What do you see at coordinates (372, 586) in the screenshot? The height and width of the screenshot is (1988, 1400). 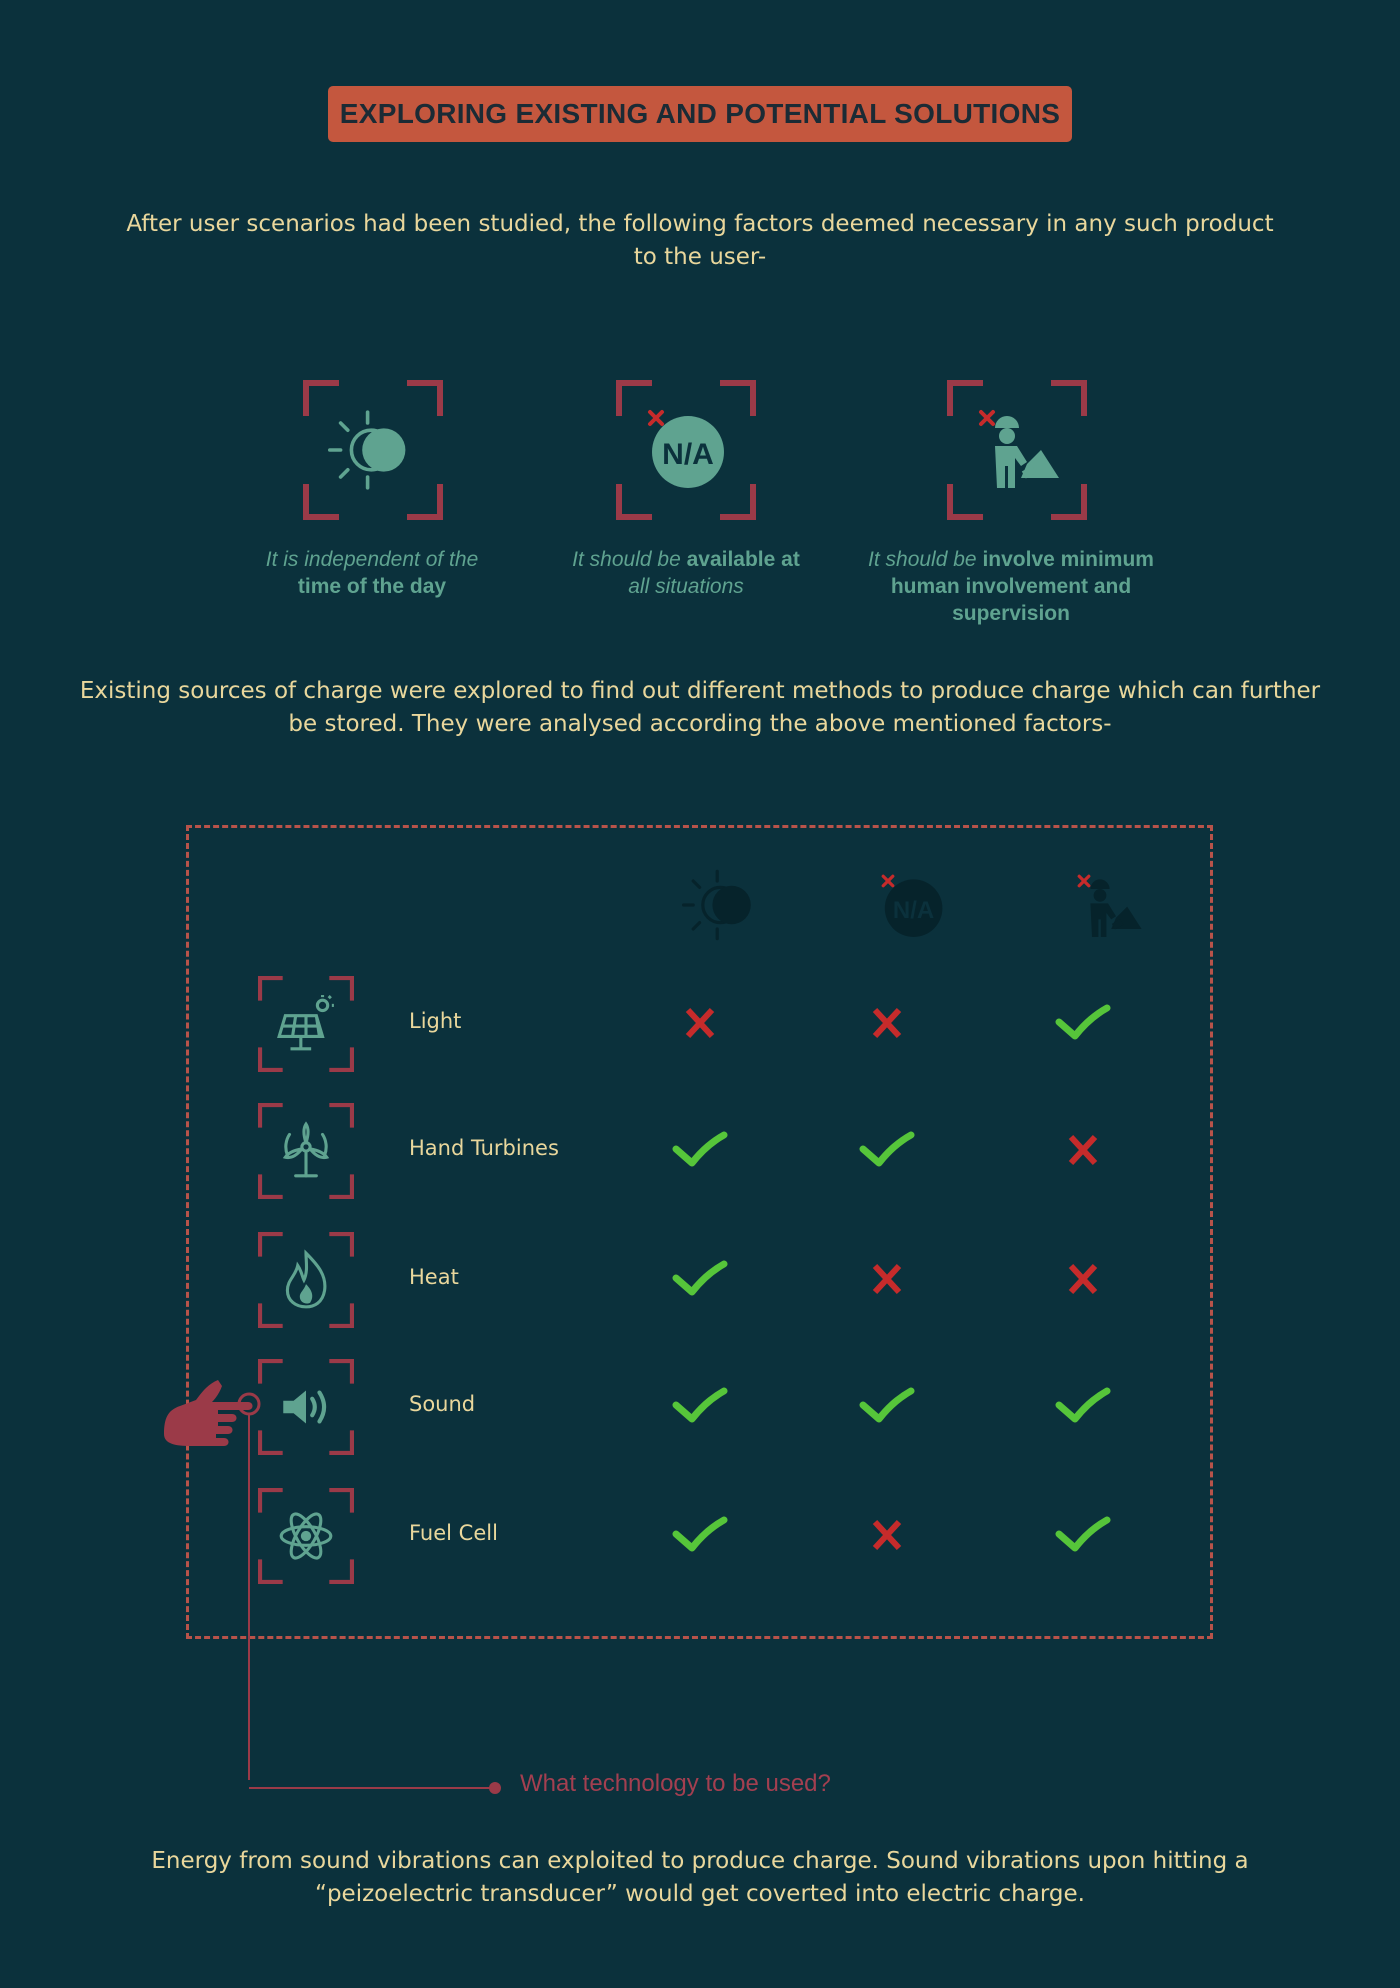 I see `caption-1-bold: time of the day` at bounding box center [372, 586].